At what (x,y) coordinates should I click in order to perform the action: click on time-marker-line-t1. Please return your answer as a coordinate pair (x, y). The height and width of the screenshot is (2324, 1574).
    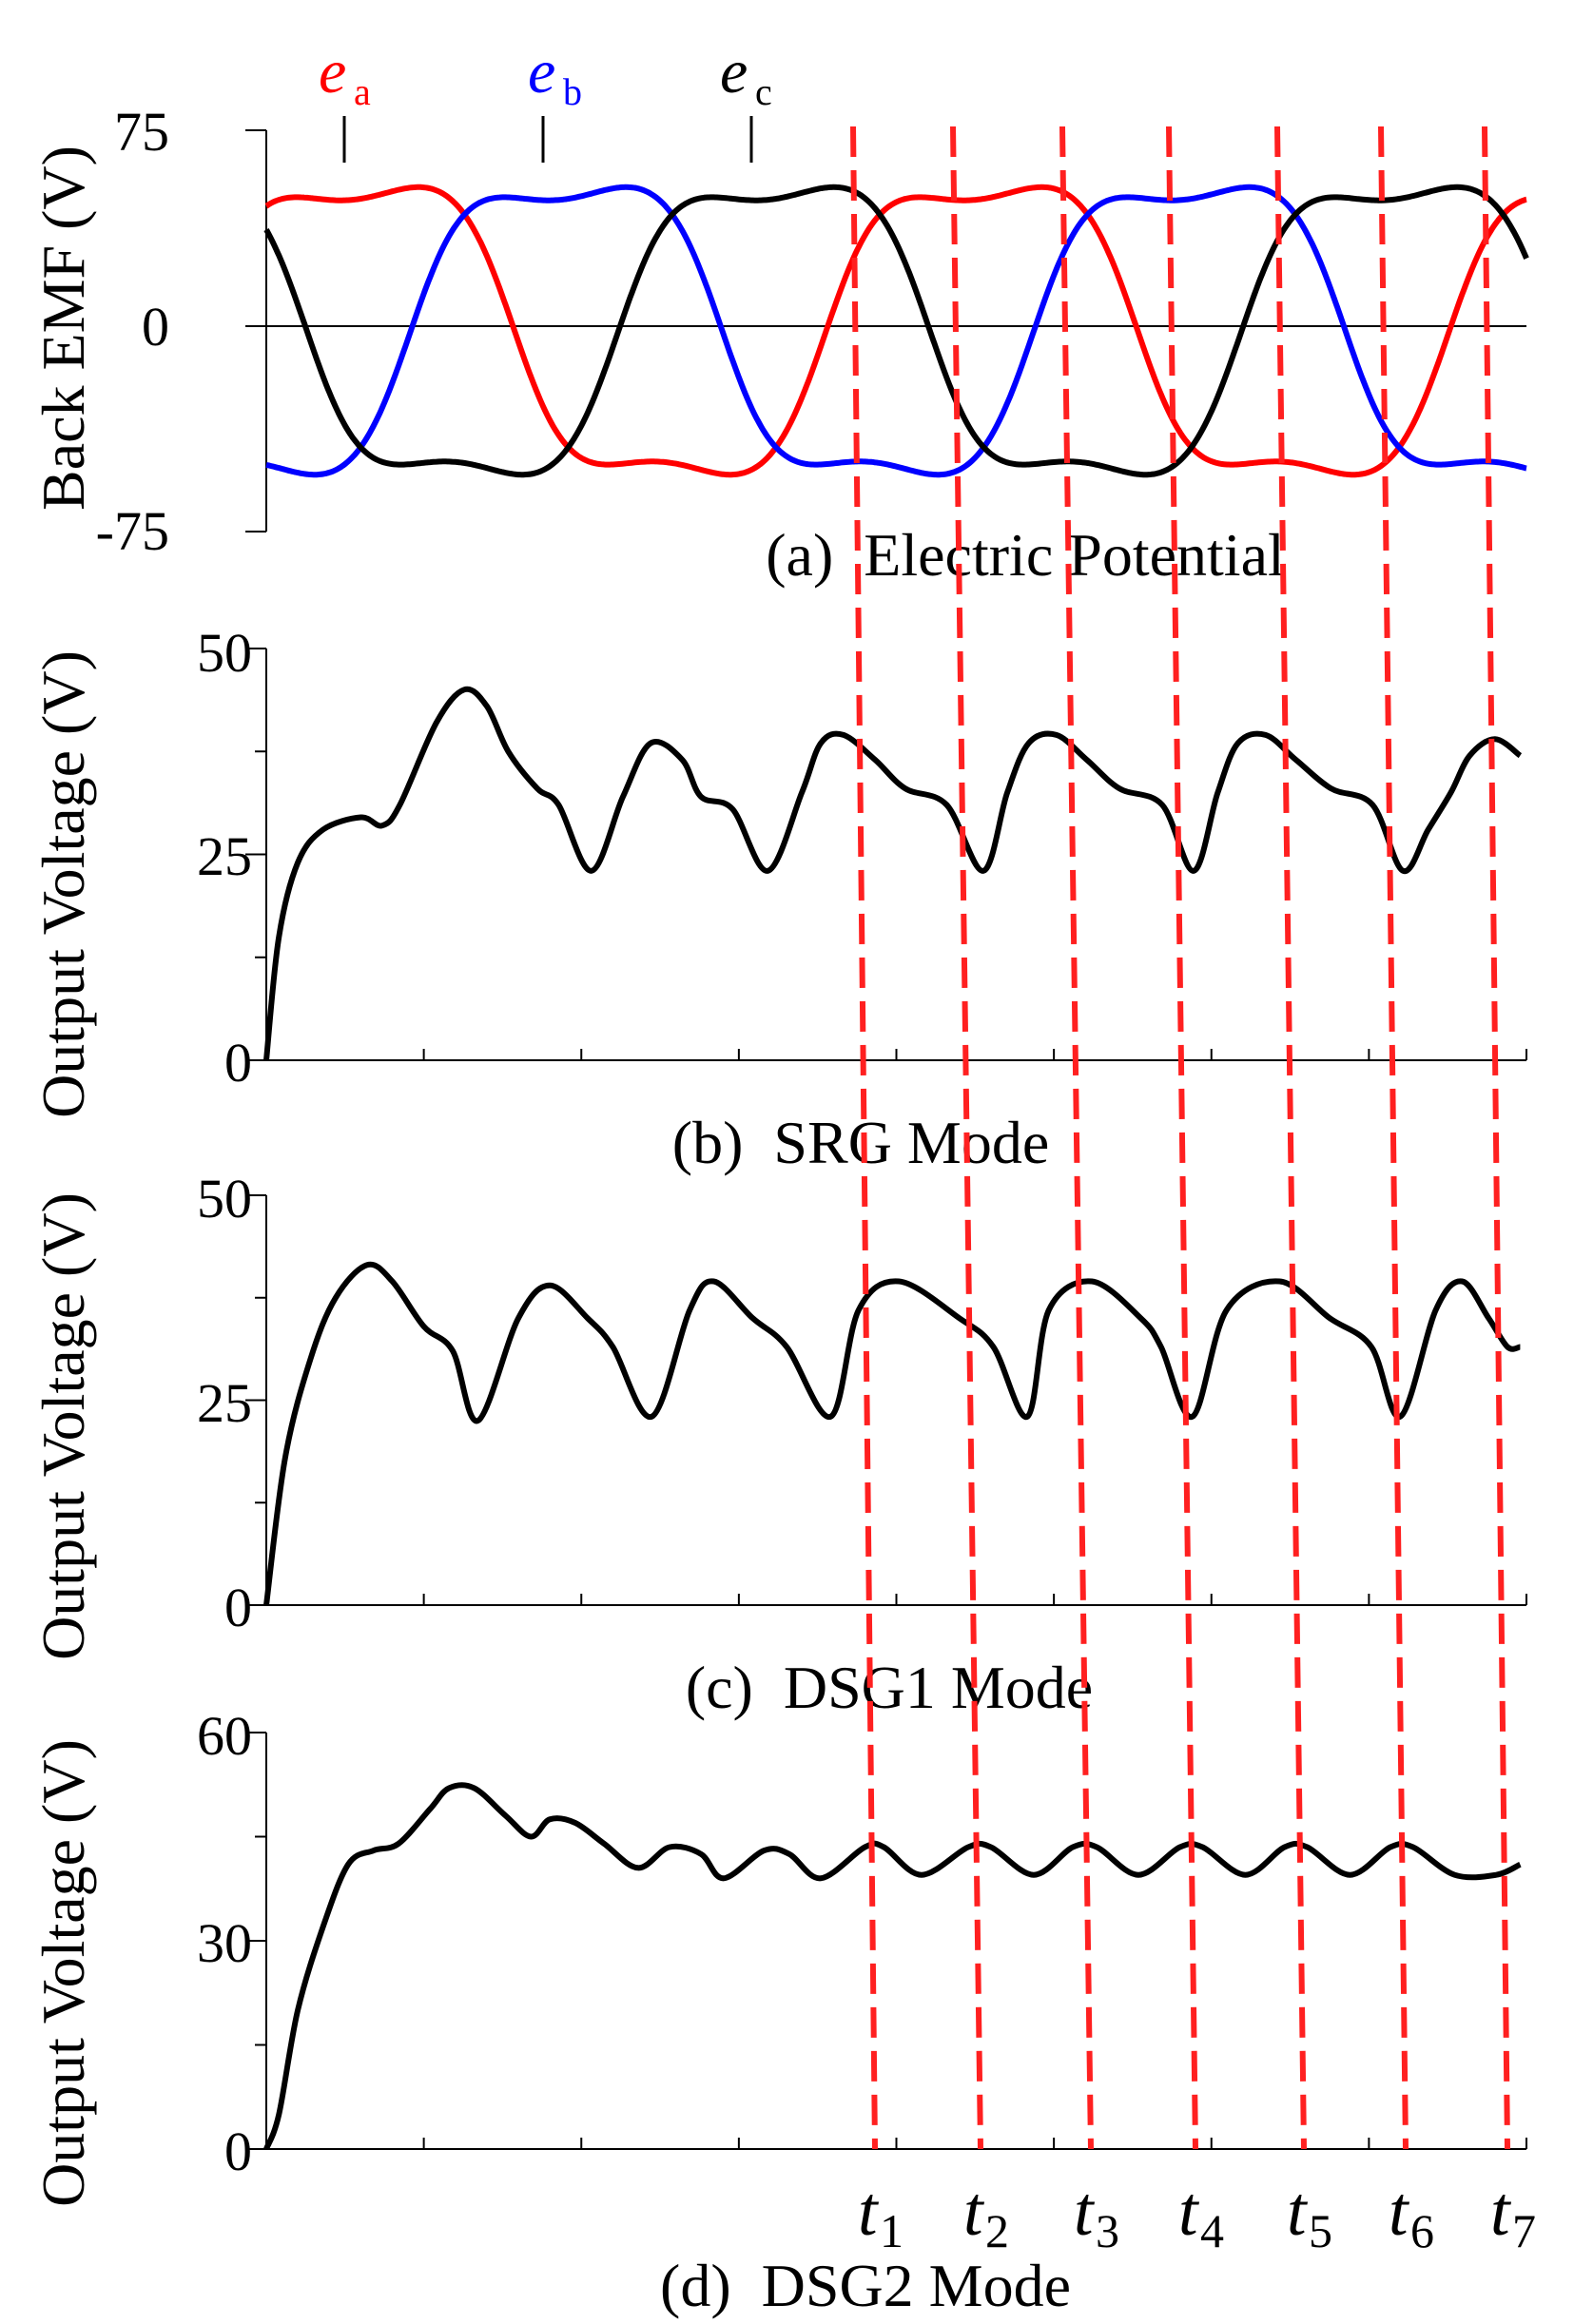
    Looking at the image, I should click on (864, 1138).